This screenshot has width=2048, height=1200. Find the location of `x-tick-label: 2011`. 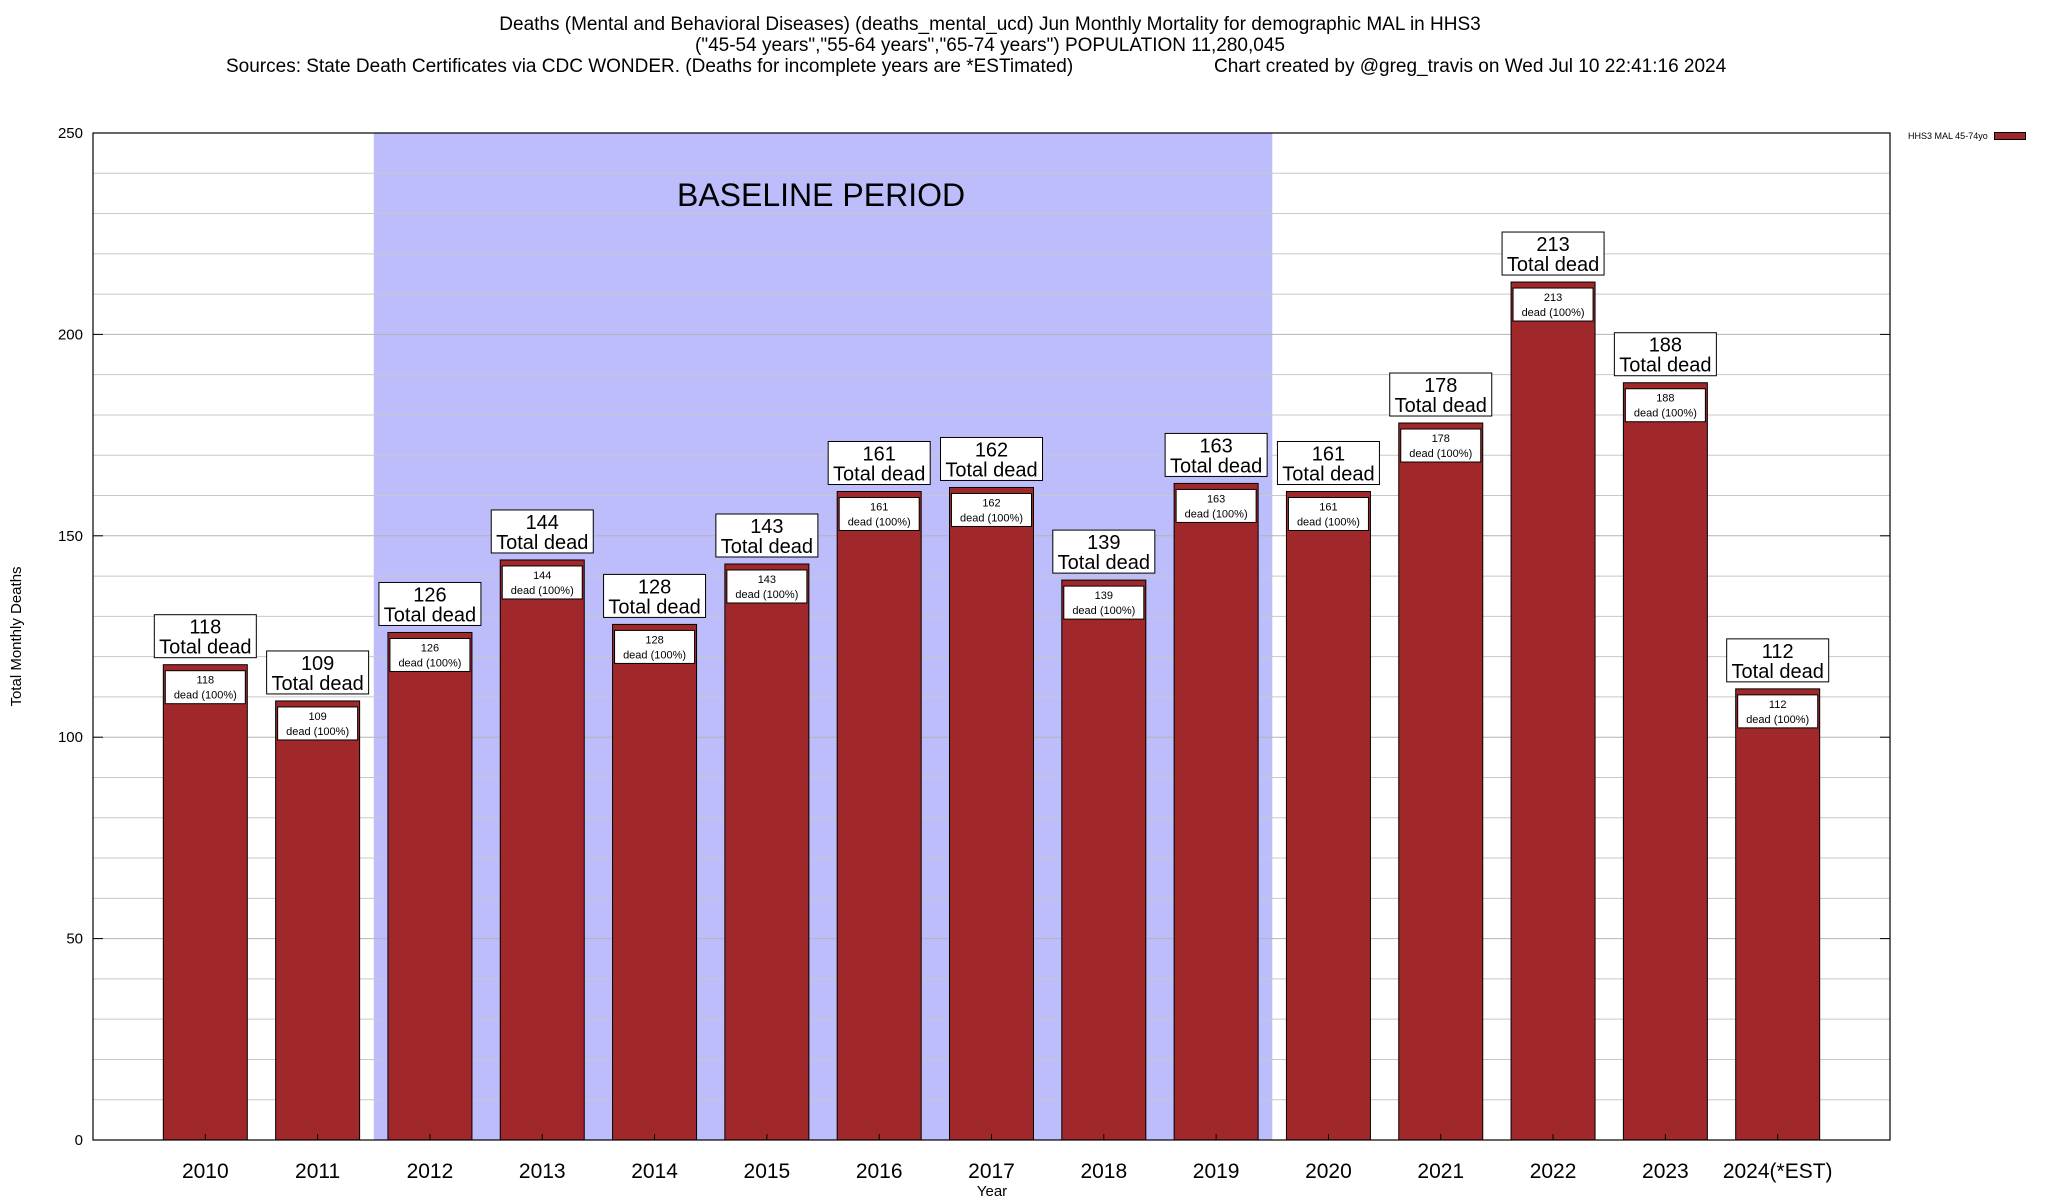

x-tick-label: 2011 is located at coordinates (317, 1171).